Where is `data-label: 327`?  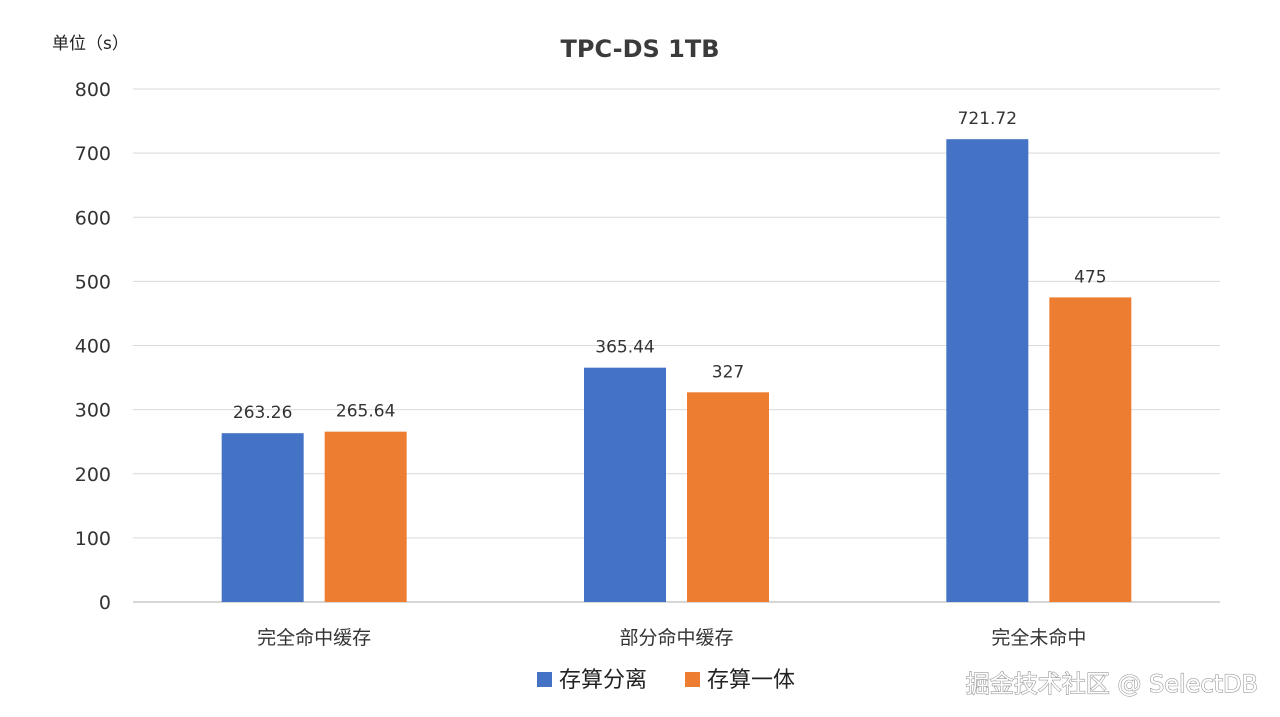
data-label: 327 is located at coordinates (728, 372).